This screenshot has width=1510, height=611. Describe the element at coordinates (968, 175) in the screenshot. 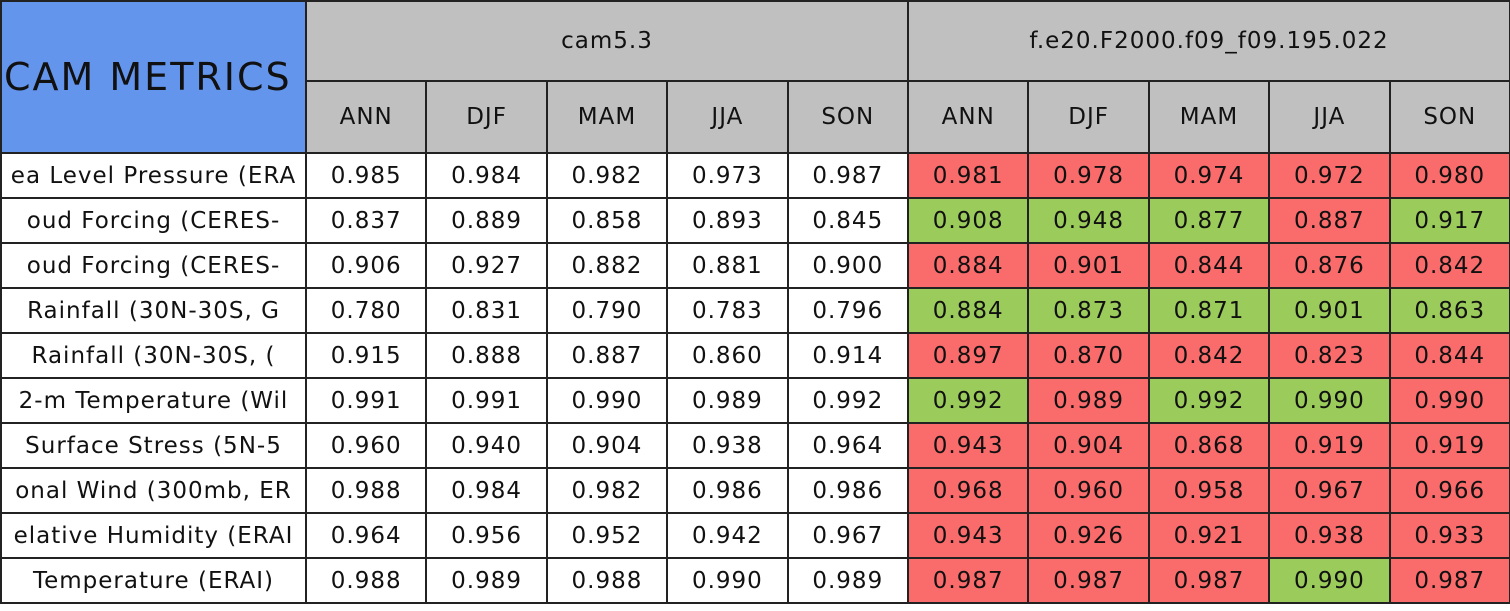

I see `metric-cell: 0.981` at that location.